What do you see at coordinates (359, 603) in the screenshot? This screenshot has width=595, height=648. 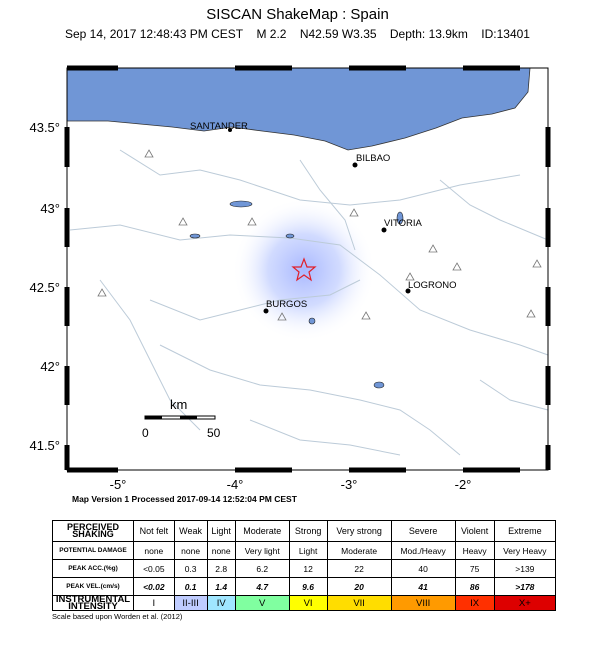 I see `legend-cell: VII` at bounding box center [359, 603].